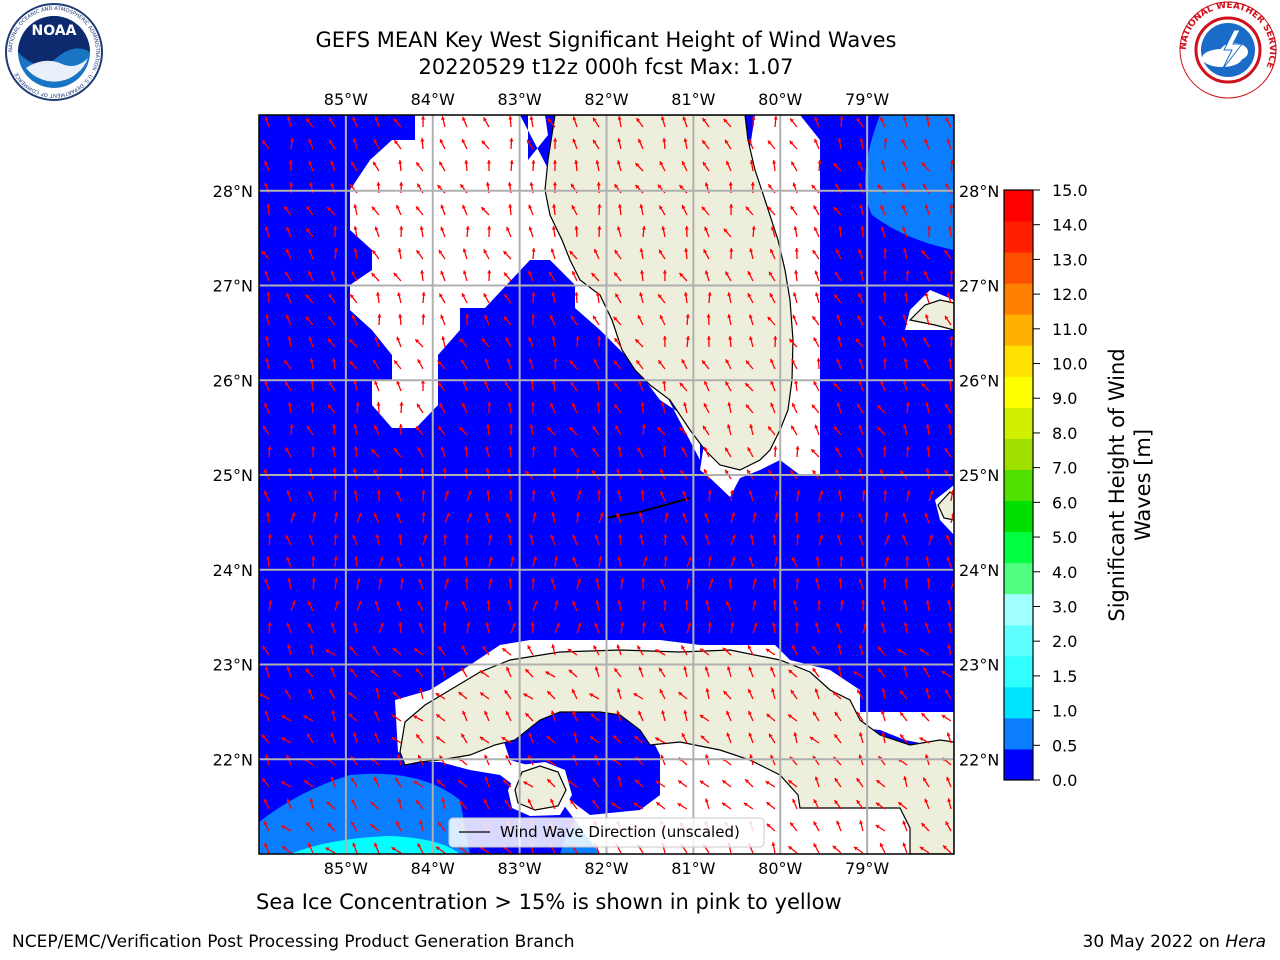  What do you see at coordinates (346, 99) in the screenshot?
I see `lon-label-top: 85°W` at bounding box center [346, 99].